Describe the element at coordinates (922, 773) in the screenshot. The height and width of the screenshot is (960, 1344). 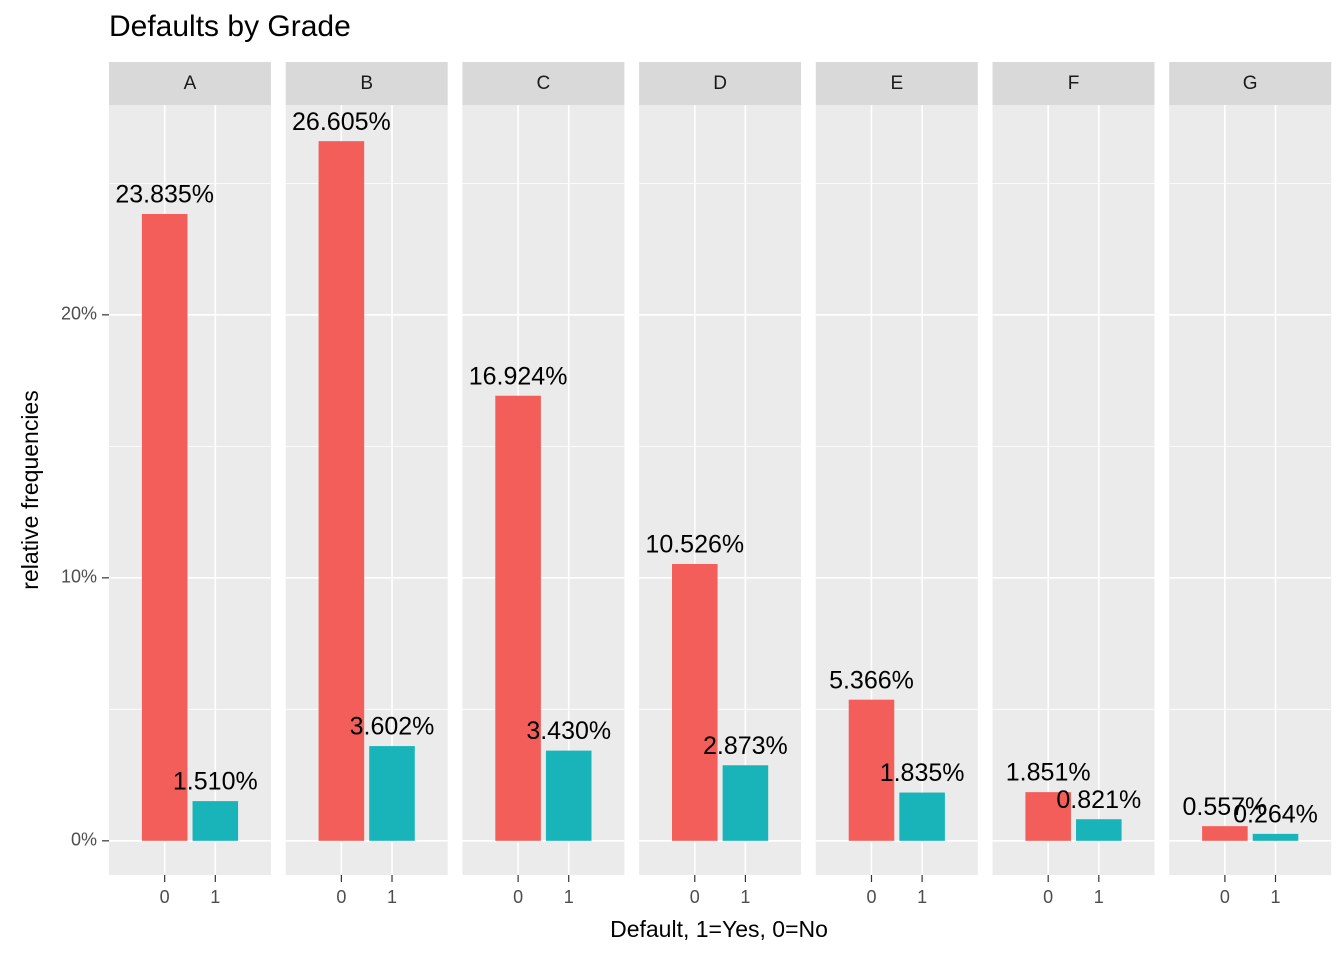
I see `value-label: 1.835%` at that location.